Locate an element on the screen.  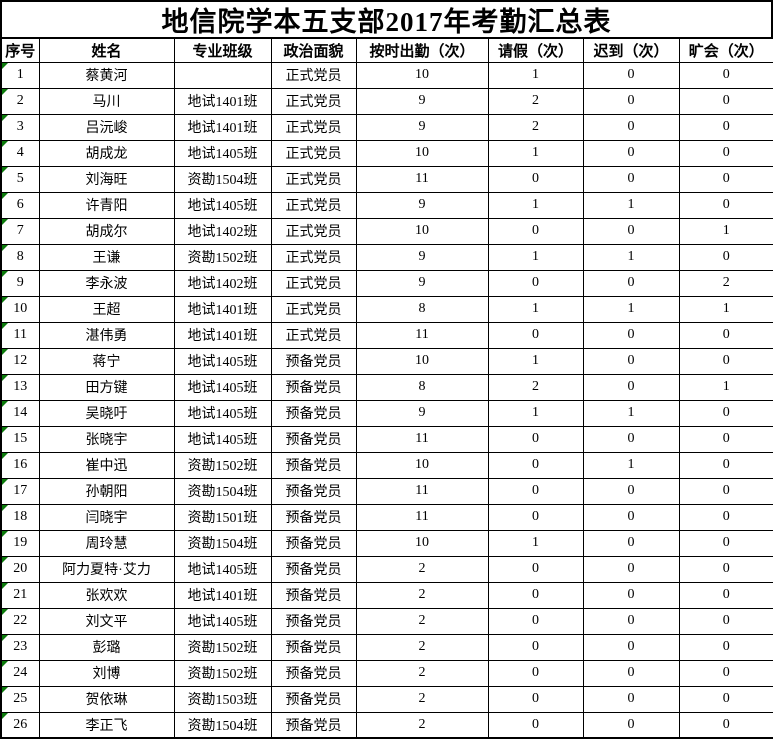
cell-no: 7 is located at coordinates (20, 231).